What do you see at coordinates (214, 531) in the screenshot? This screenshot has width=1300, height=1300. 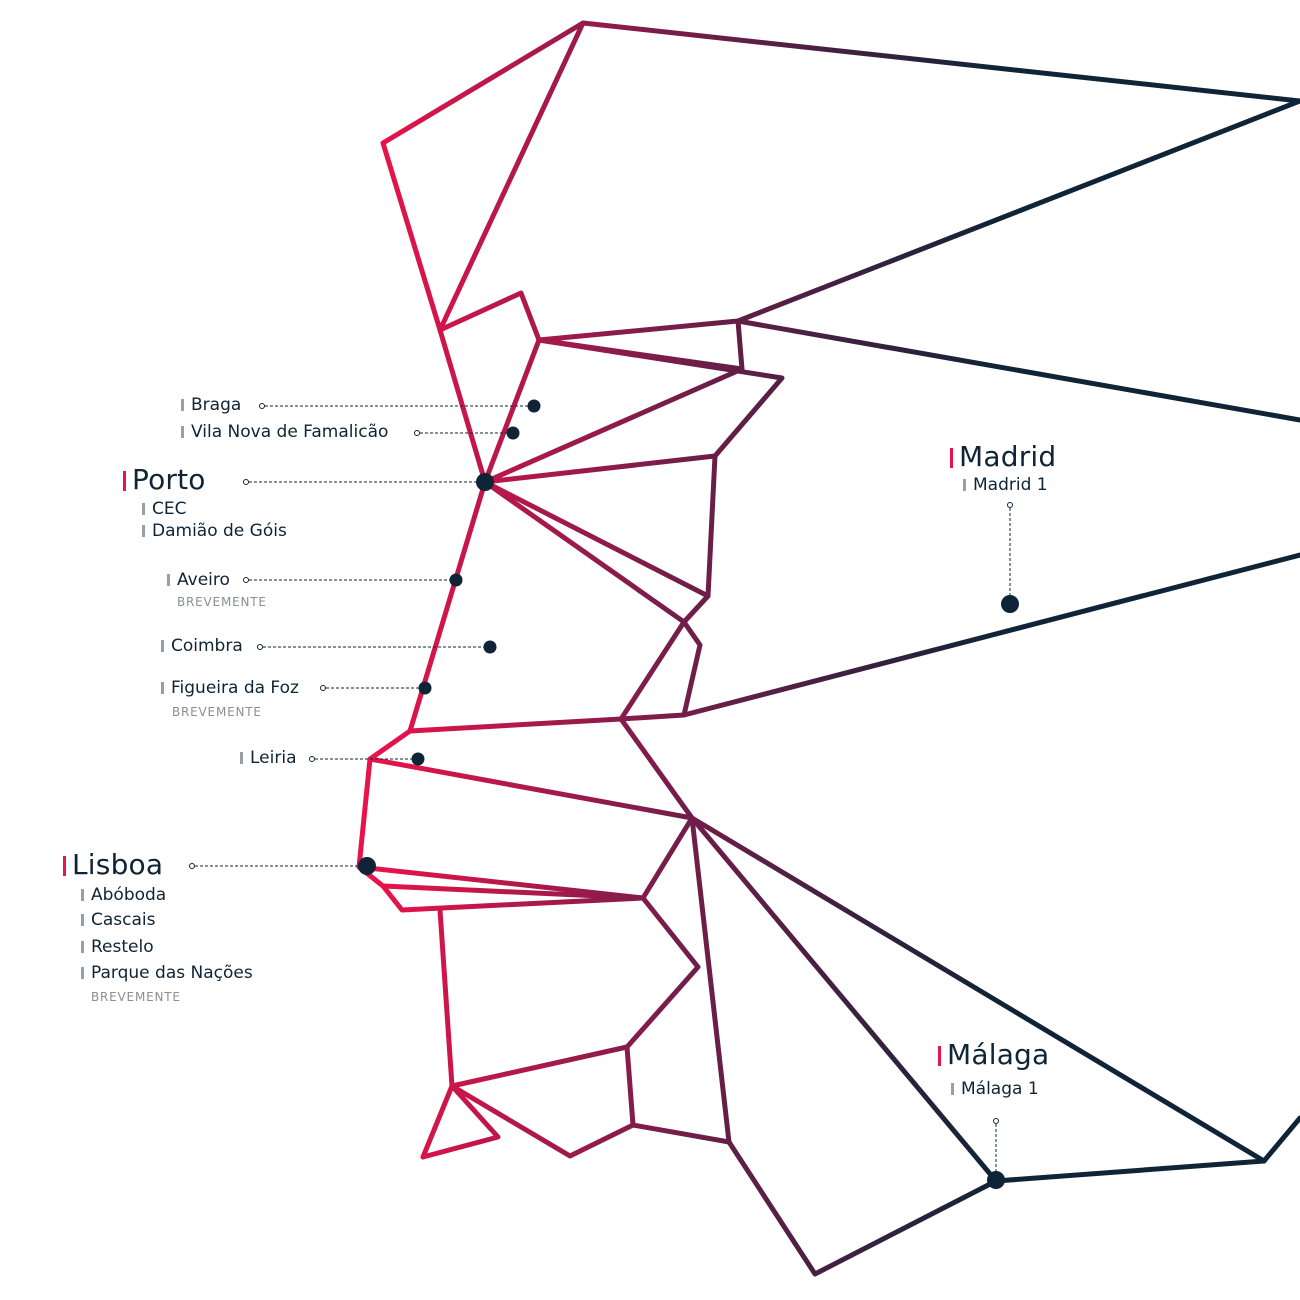 I see `porto-school-damiao-de-gois: Damião de Góis` at bounding box center [214, 531].